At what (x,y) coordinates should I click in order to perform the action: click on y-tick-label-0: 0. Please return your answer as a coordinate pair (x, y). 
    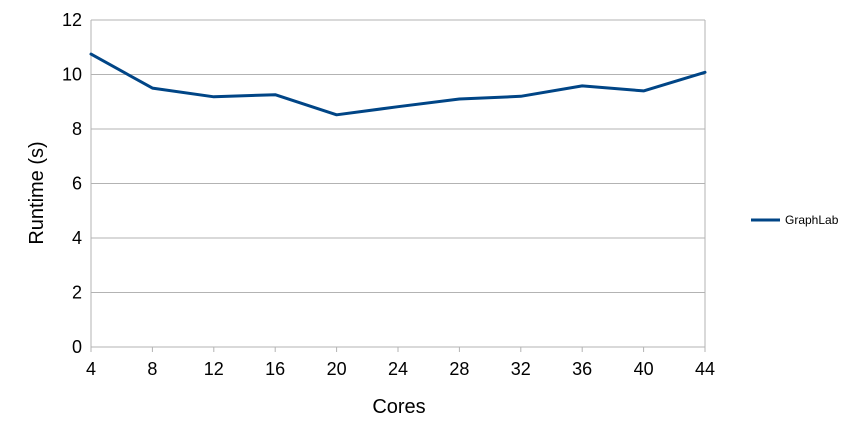
    Looking at the image, I should click on (77, 347).